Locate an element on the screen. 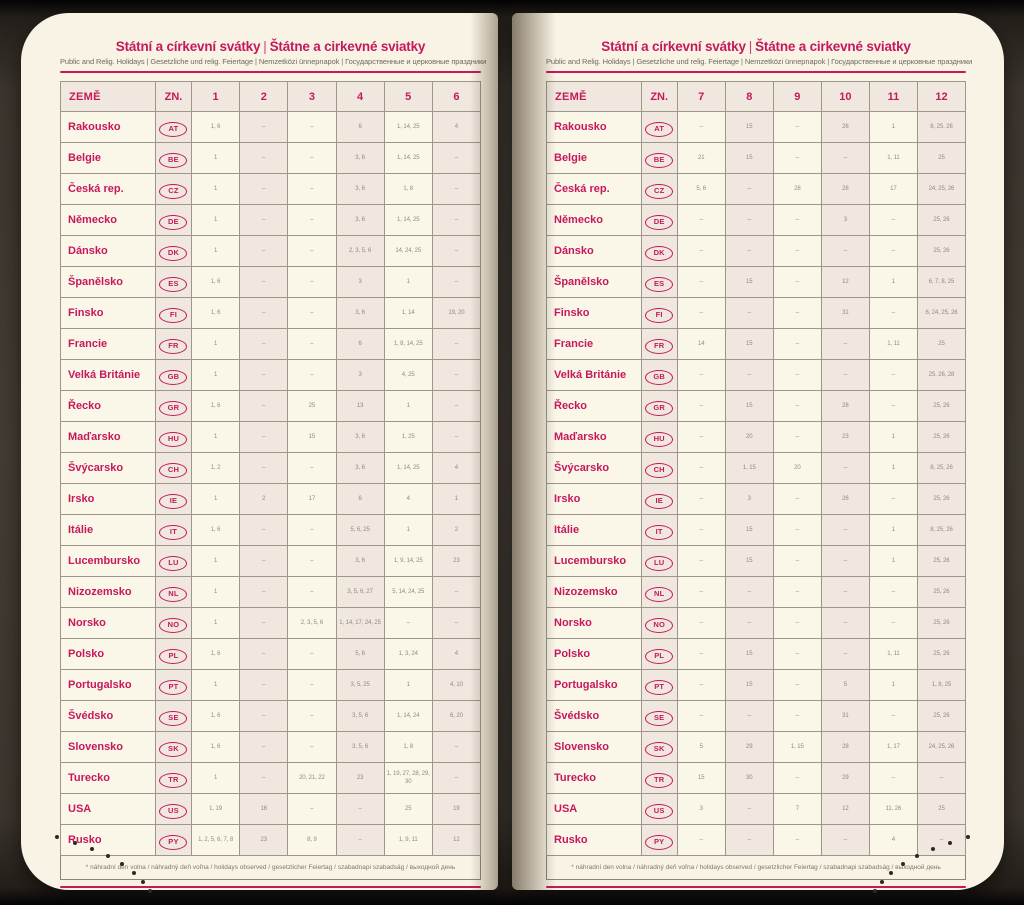 This screenshot has width=1024, height=905. header-rule is located at coordinates (270, 72).